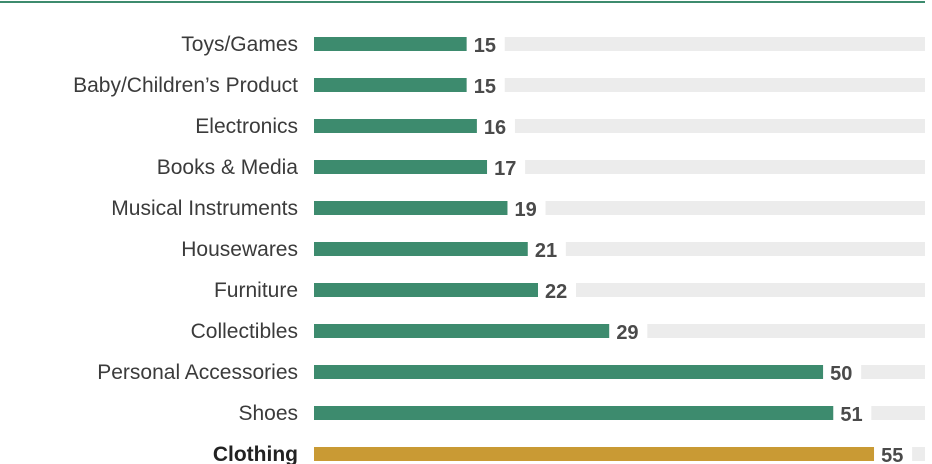  I want to click on value-label-bg-electronics, so click(495, 127).